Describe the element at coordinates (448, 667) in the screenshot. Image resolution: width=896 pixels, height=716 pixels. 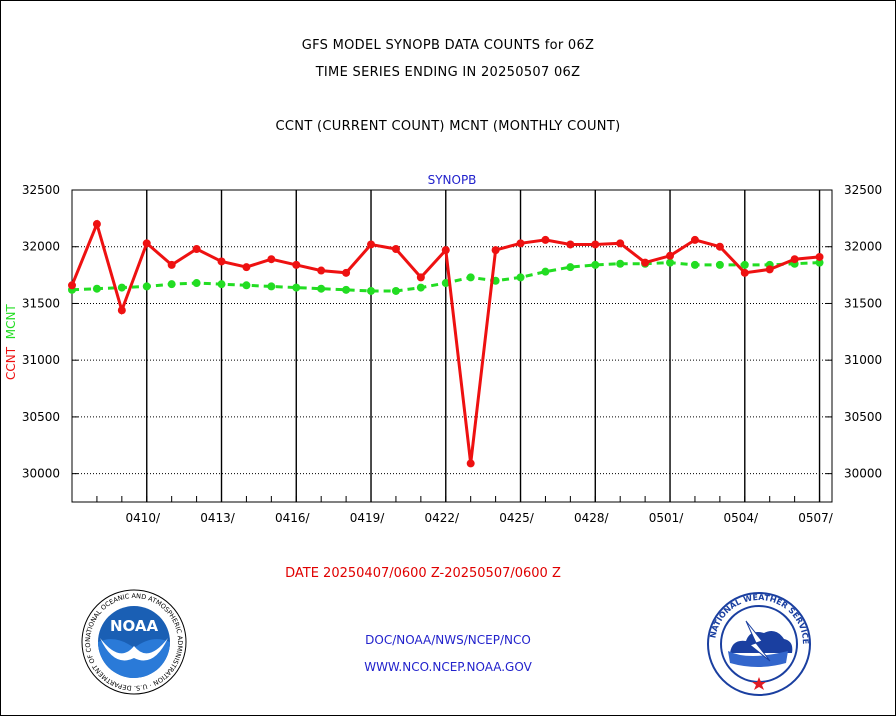
I see `footer-website: WWW.NCO.NCEP.NOAA.GOV` at that location.